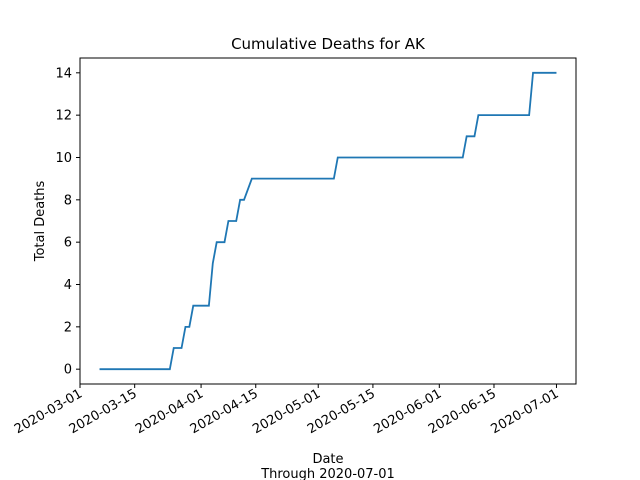 The width and height of the screenshot is (640, 480). Describe the element at coordinates (63, 116) in the screenshot. I see `y-tick-label: 12` at that location.